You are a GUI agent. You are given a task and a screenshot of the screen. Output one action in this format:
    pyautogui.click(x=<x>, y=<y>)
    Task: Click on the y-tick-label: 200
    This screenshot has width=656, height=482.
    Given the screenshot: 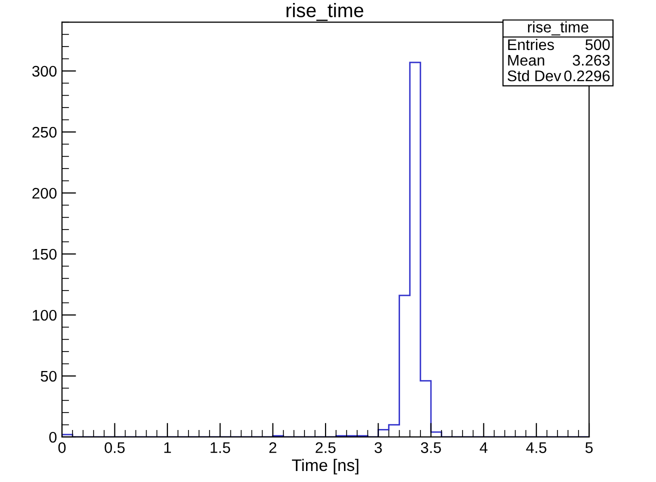 What is the action you would take?
    pyautogui.click(x=44, y=193)
    